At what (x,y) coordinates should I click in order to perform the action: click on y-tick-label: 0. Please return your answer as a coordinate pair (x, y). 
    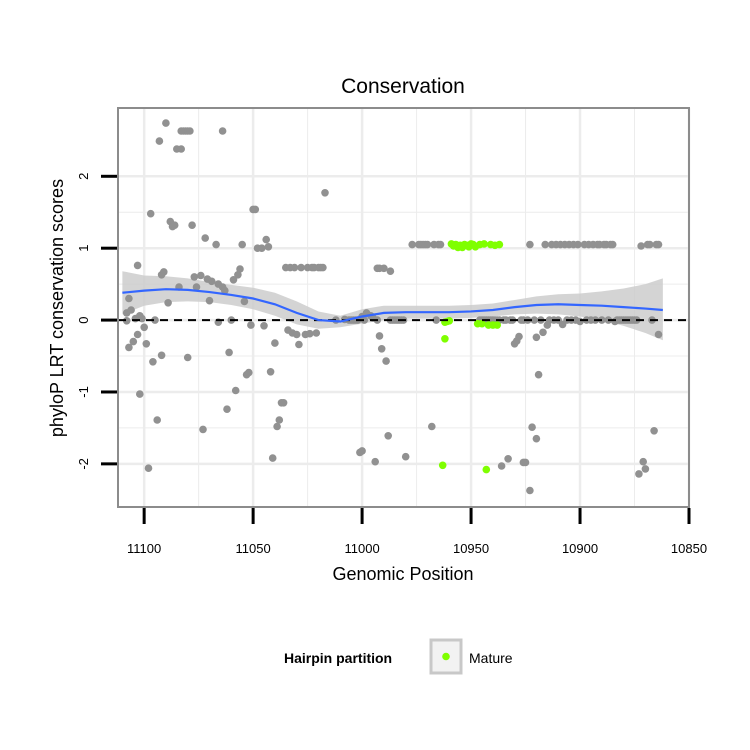
    Looking at the image, I should click on (83, 319).